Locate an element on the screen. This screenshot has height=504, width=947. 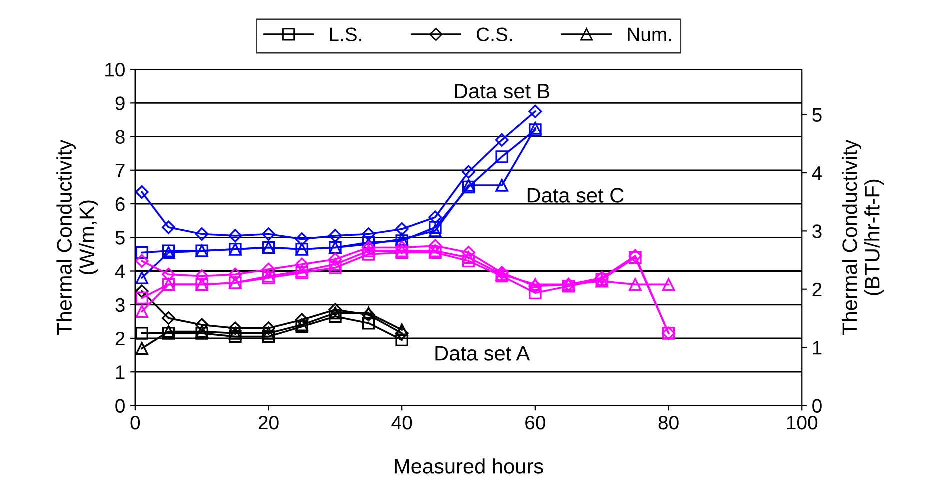
y2-axis-title: Thermal Conductivity (BTU/hr-ft-F) is located at coordinates (863, 237).